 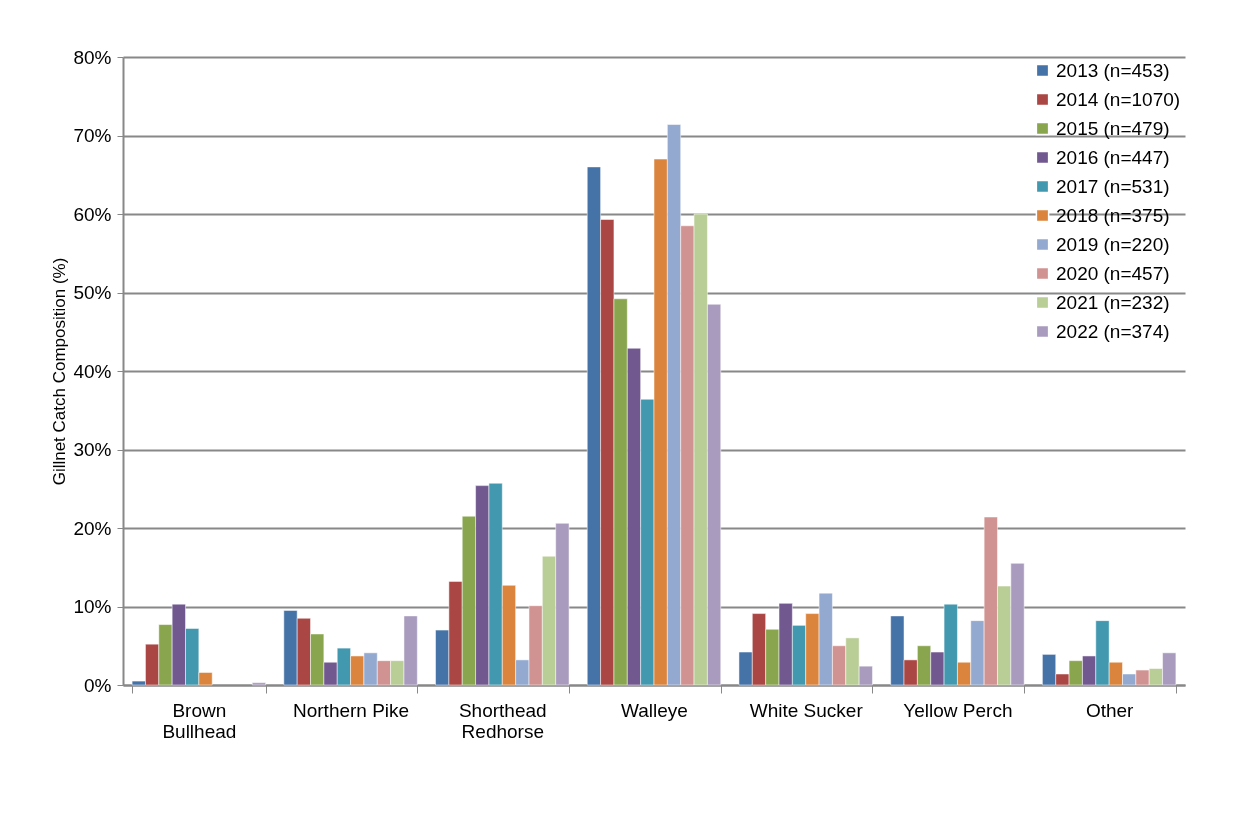 What do you see at coordinates (958, 710) in the screenshot?
I see `x-tick-label: Yellow Perch` at bounding box center [958, 710].